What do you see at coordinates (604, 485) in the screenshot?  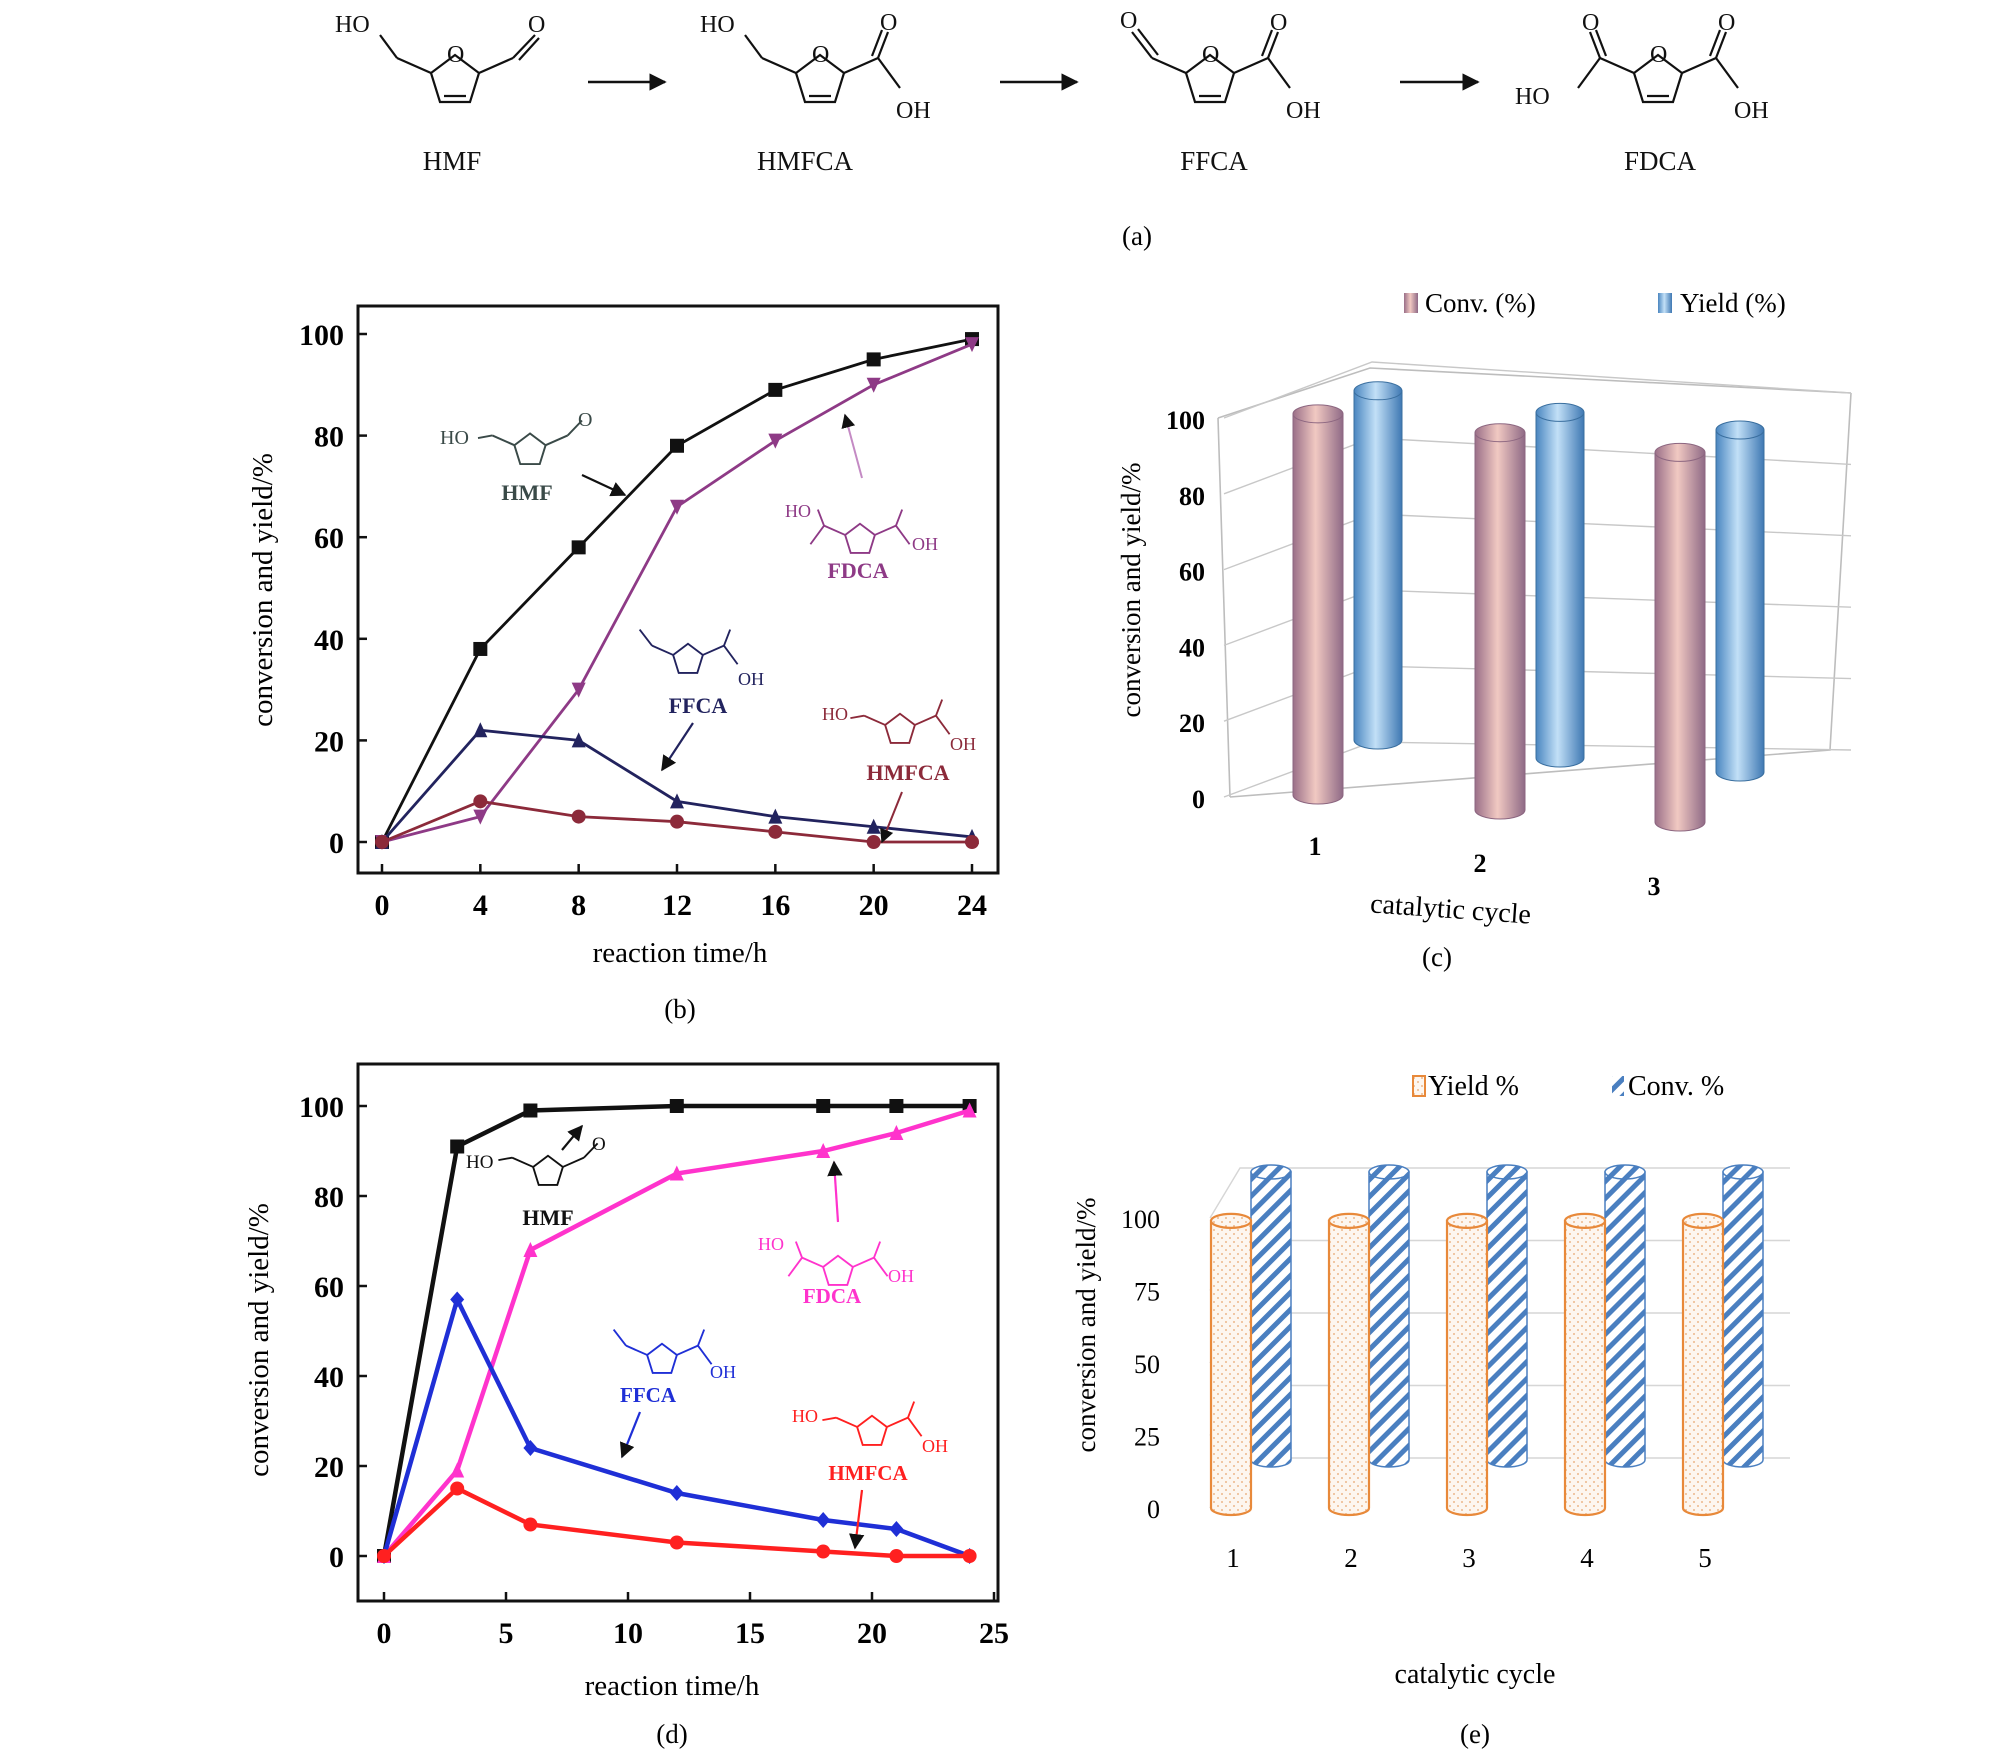 I see `inset-arrow-hmf-b` at bounding box center [604, 485].